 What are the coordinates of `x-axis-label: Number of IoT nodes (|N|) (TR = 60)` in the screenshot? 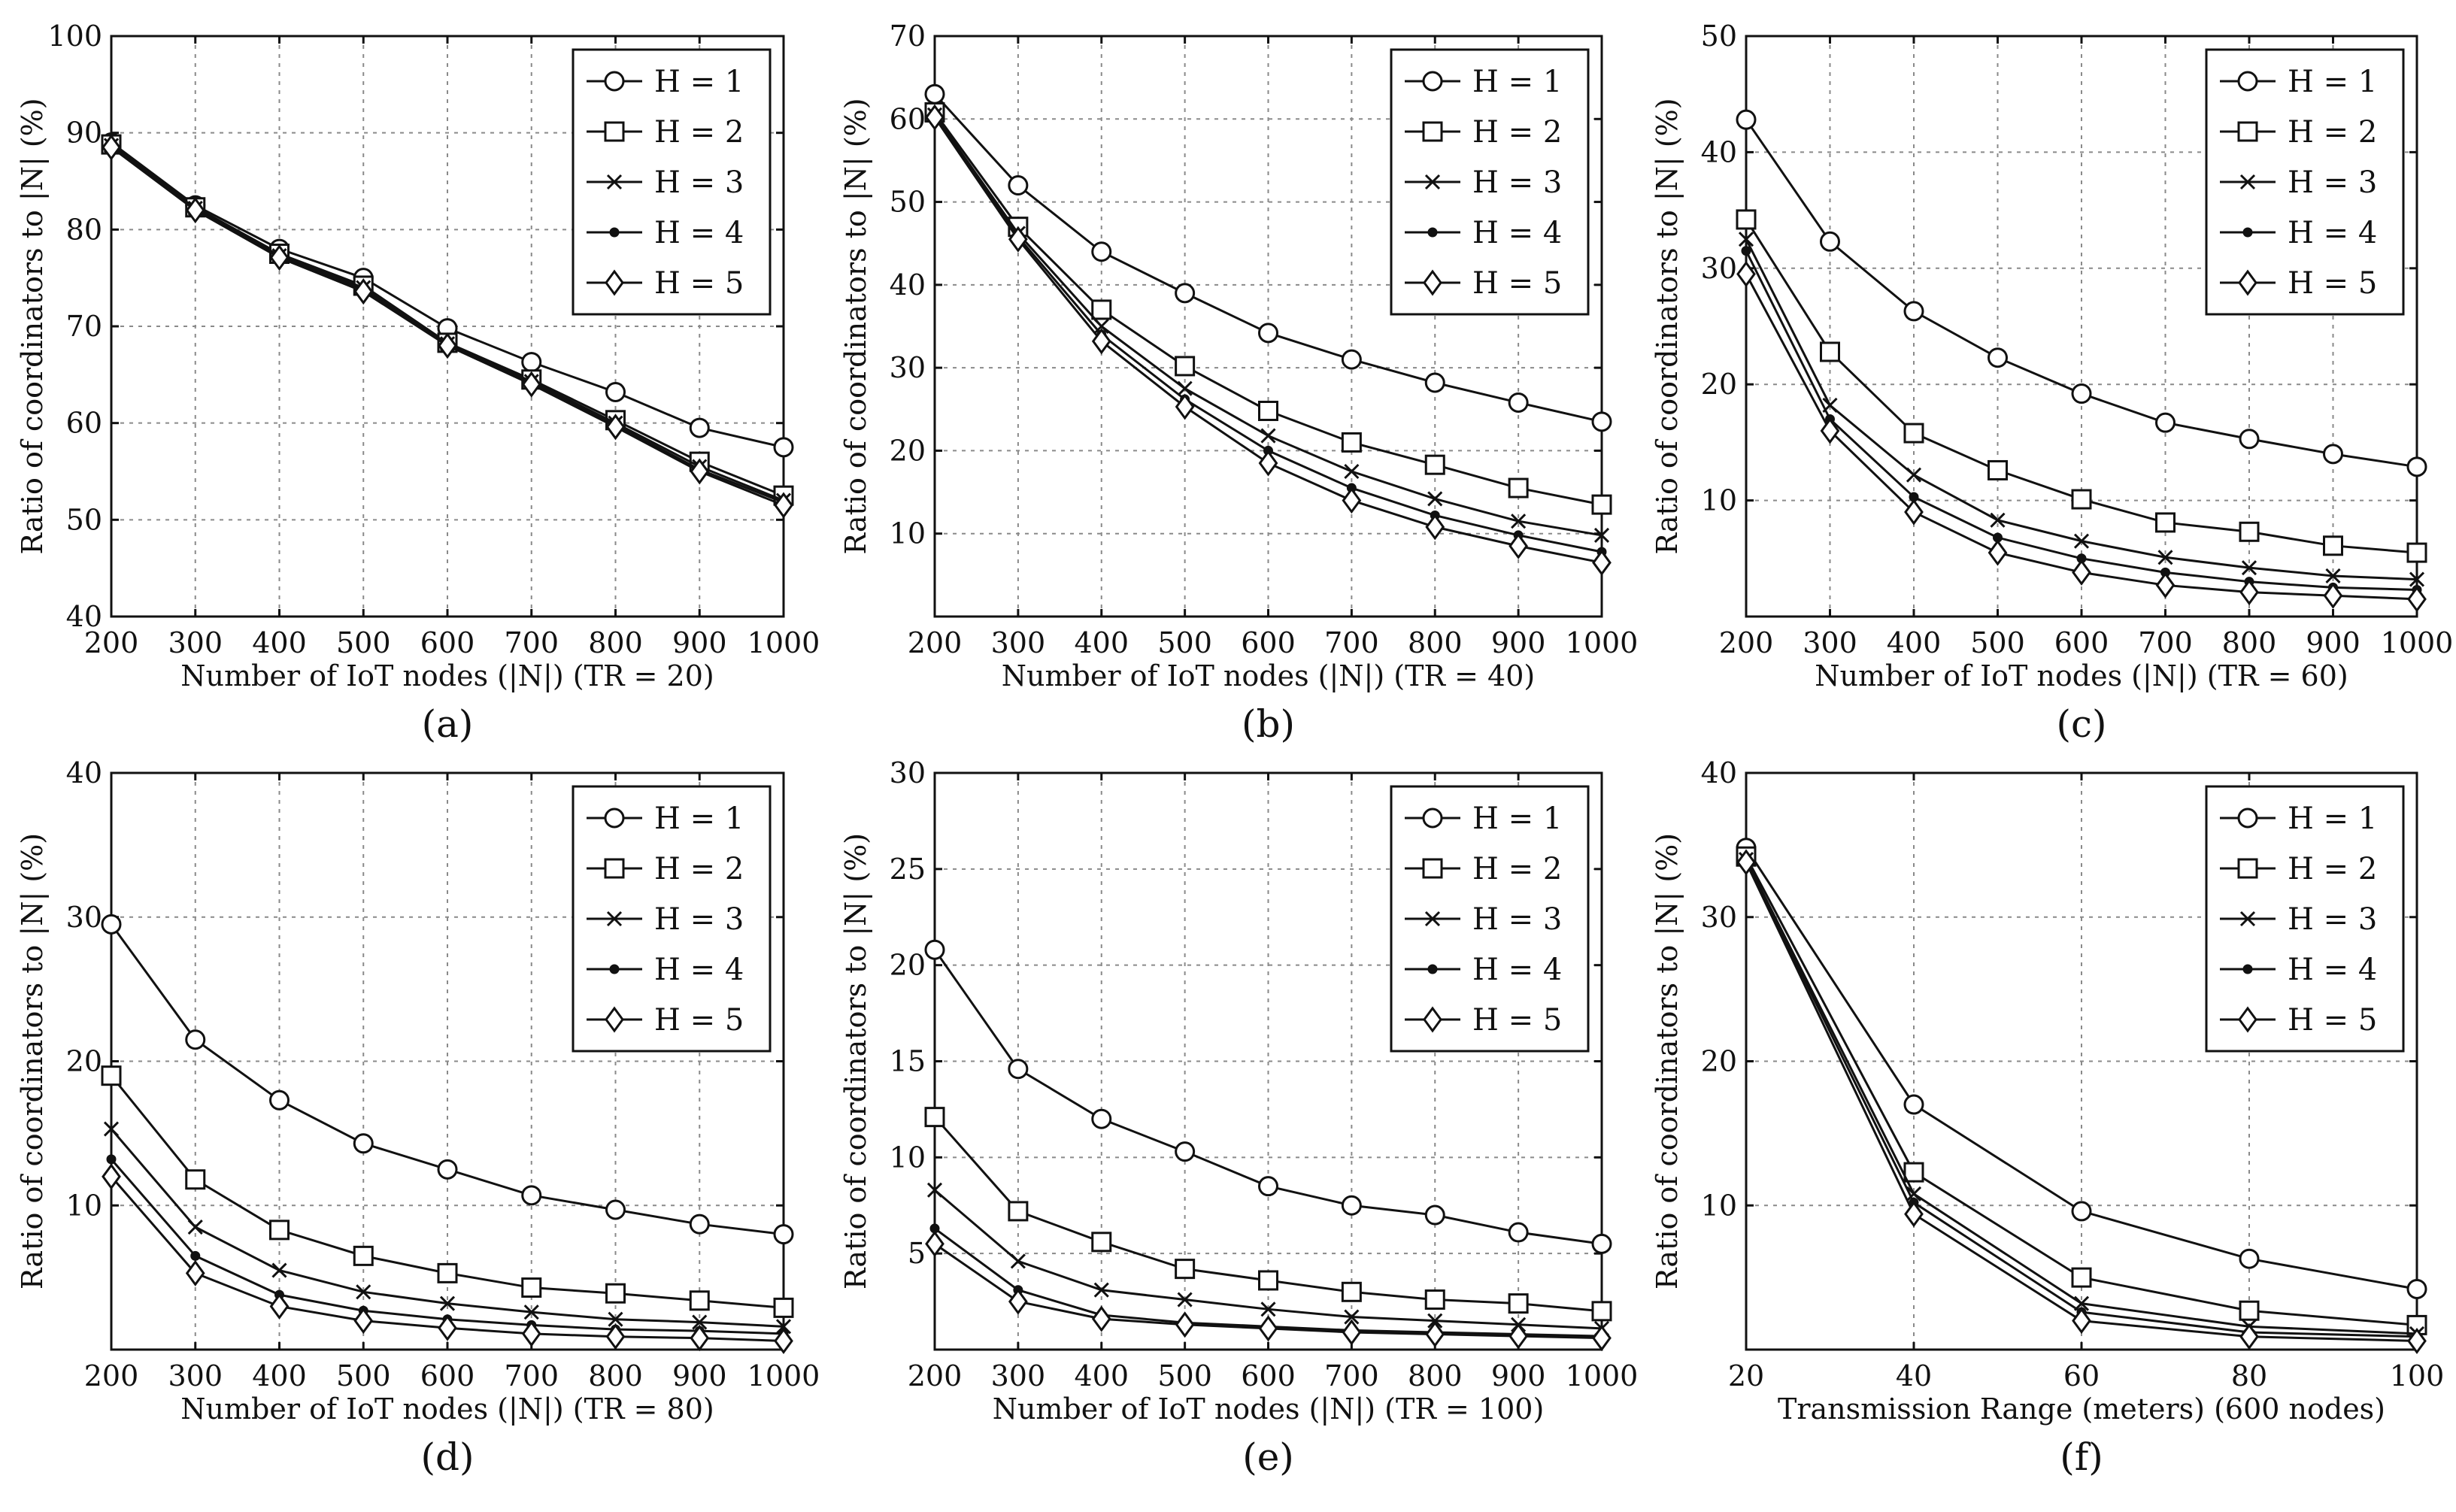 It's located at (2081, 675).